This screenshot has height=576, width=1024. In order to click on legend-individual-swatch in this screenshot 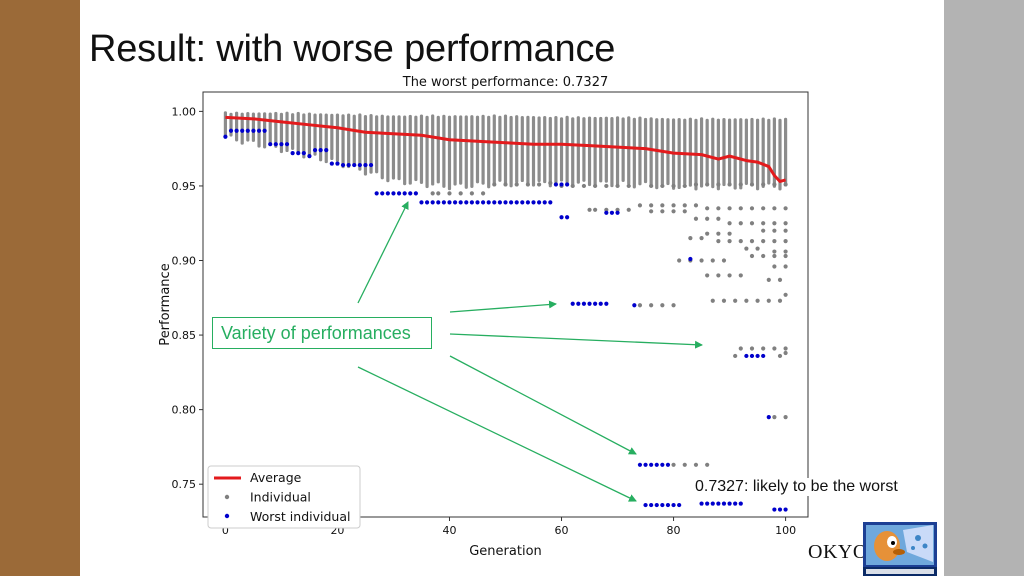, I will do `click(227, 497)`.